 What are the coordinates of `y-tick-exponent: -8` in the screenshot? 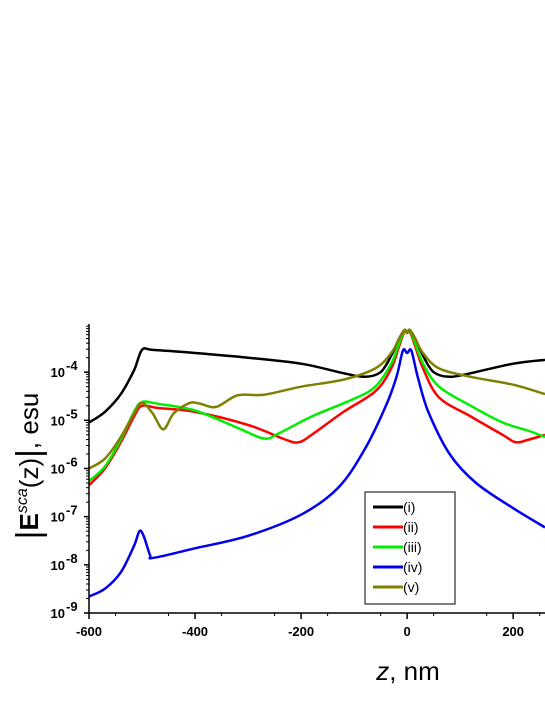 It's located at (72, 558).